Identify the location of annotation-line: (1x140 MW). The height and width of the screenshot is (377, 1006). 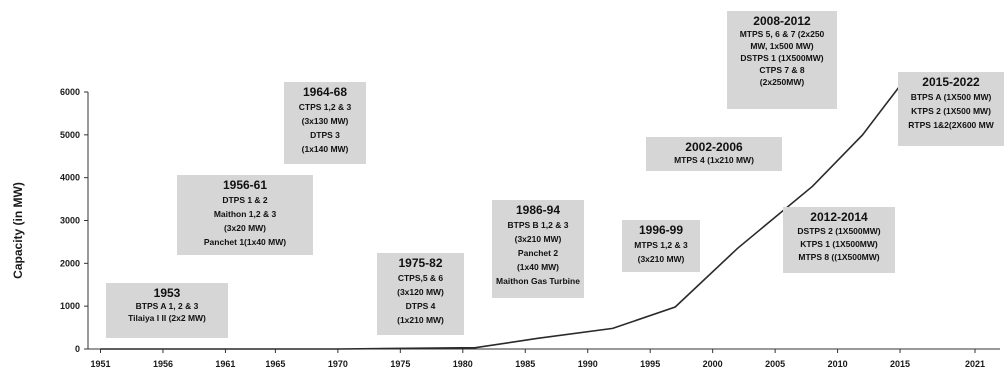
(325, 149).